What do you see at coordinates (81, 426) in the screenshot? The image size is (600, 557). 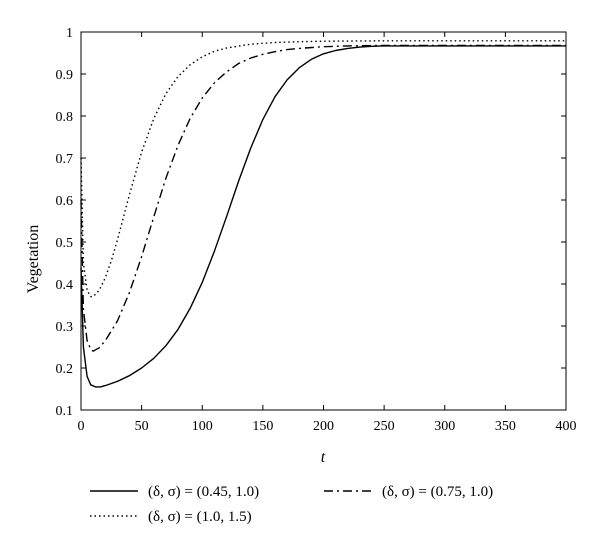 I see `x-tick-label: 0` at bounding box center [81, 426].